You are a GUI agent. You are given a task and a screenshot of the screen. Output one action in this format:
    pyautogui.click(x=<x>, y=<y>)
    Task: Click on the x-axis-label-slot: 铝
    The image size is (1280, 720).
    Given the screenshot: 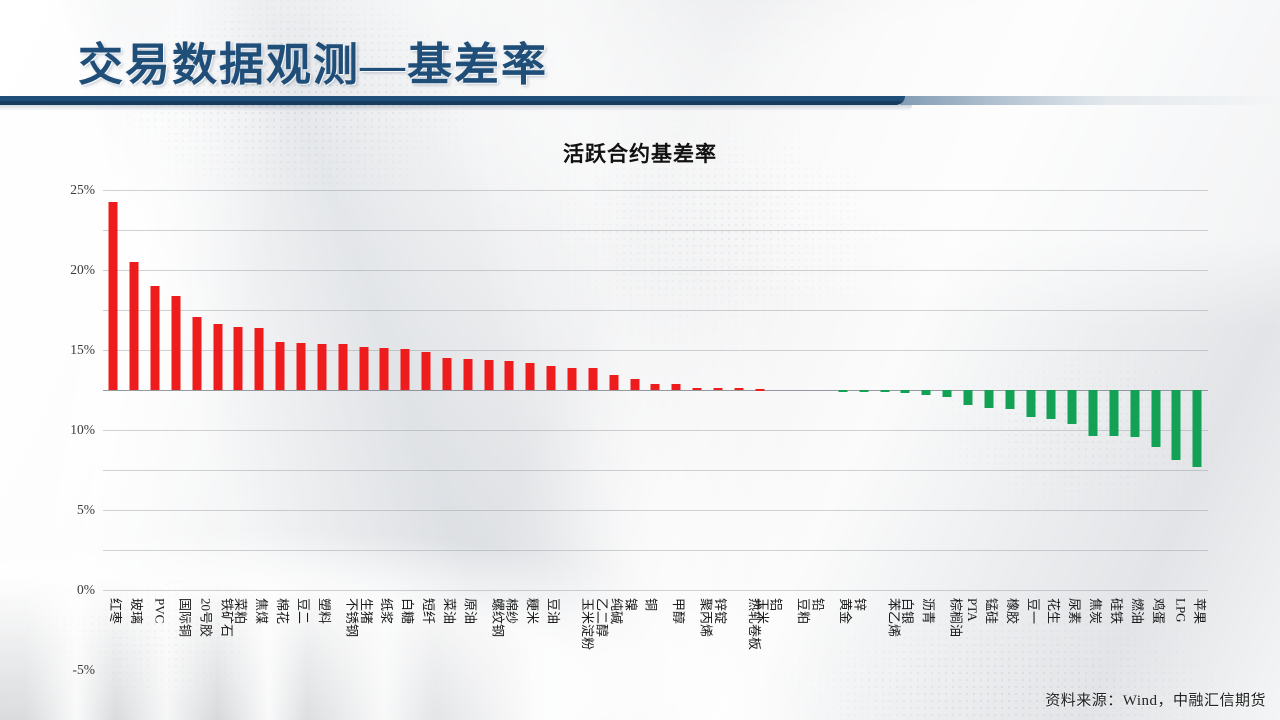 What is the action you would take?
    pyautogui.click(x=780, y=658)
    